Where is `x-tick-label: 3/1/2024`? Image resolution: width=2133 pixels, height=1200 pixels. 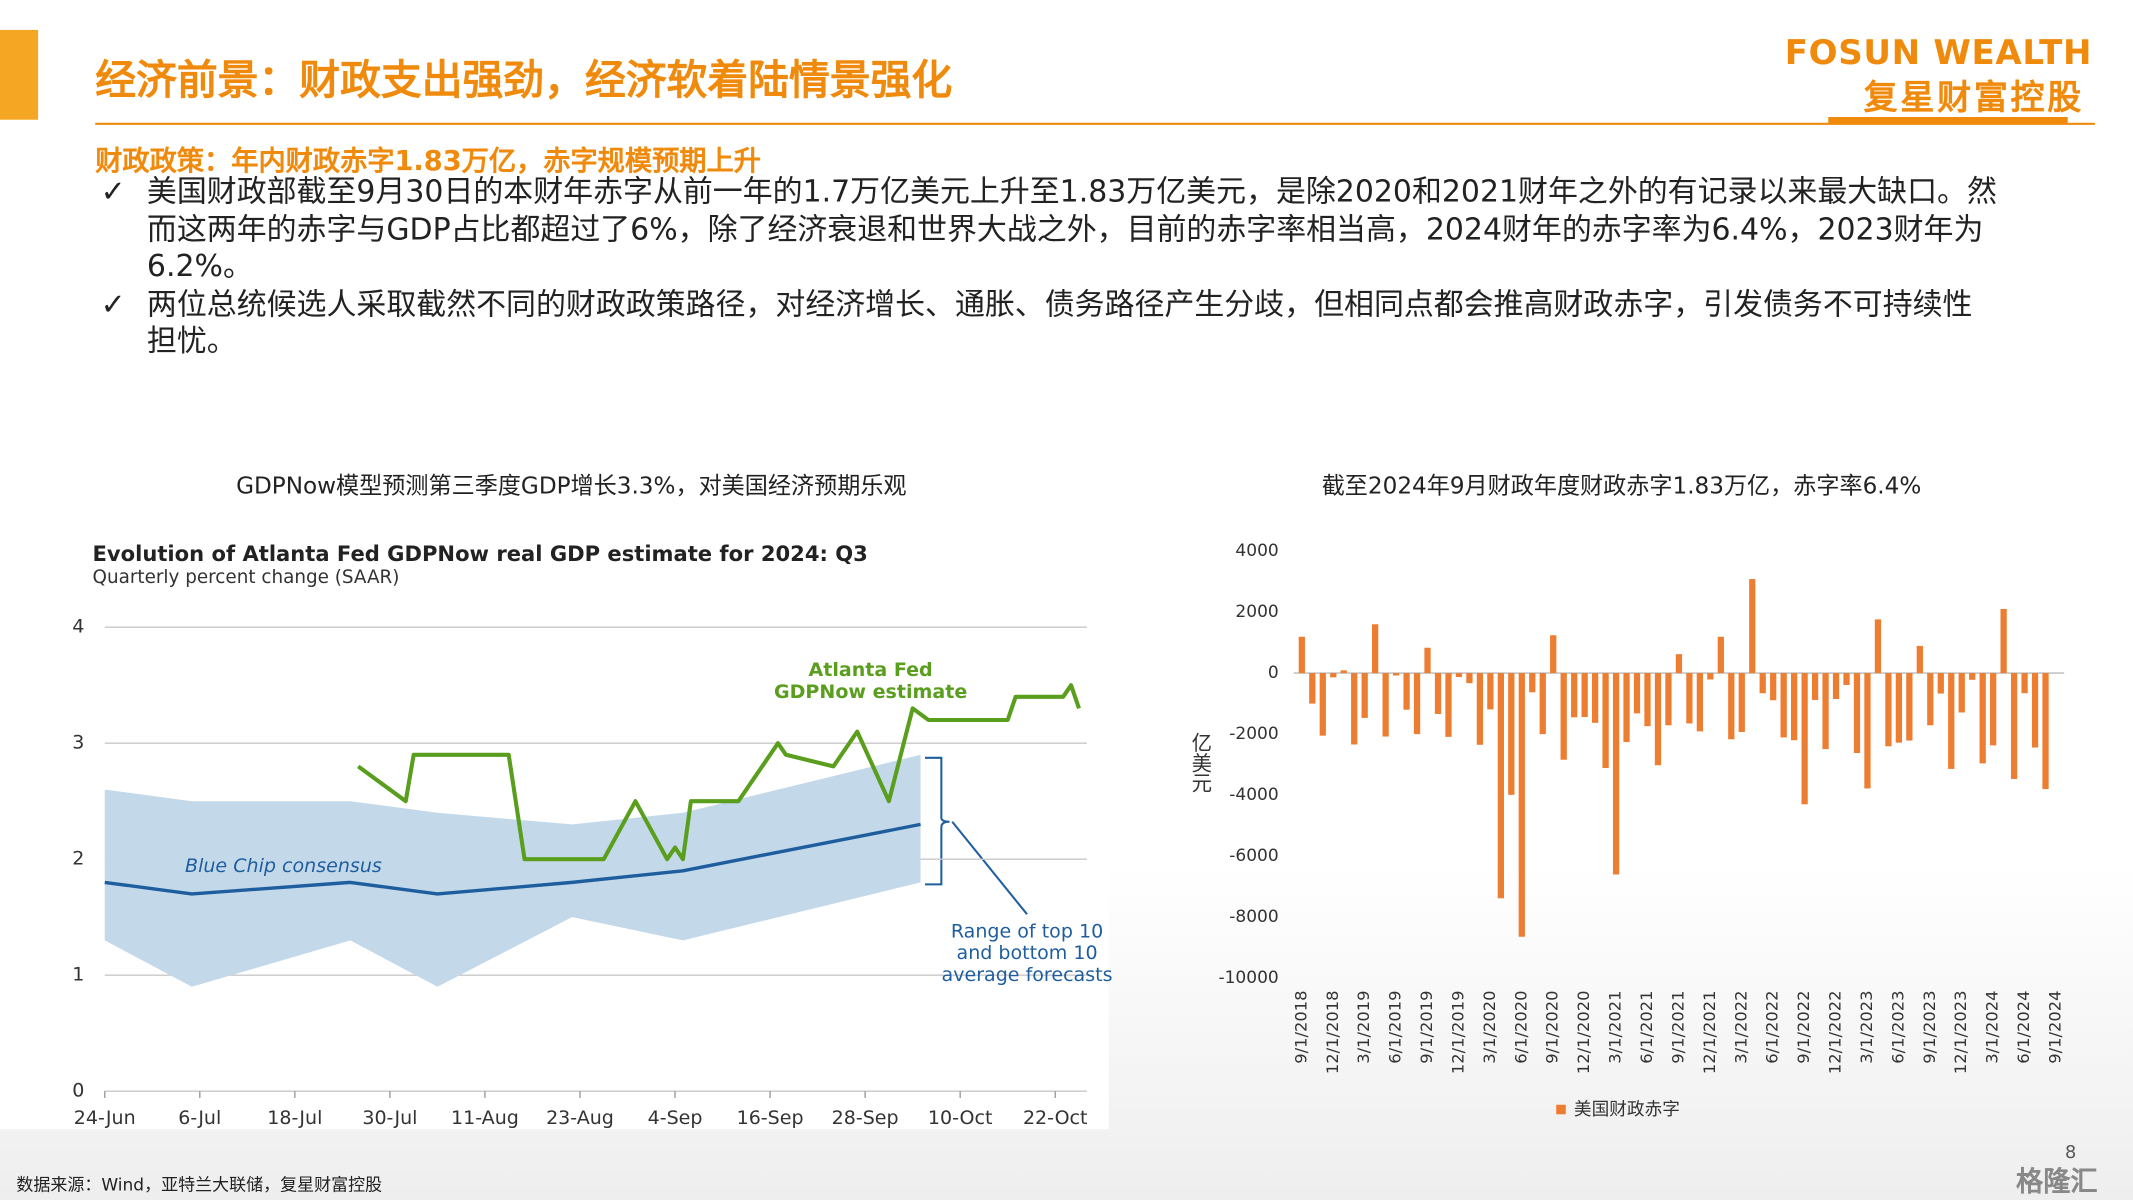 x-tick-label: 3/1/2024 is located at coordinates (1992, 1026).